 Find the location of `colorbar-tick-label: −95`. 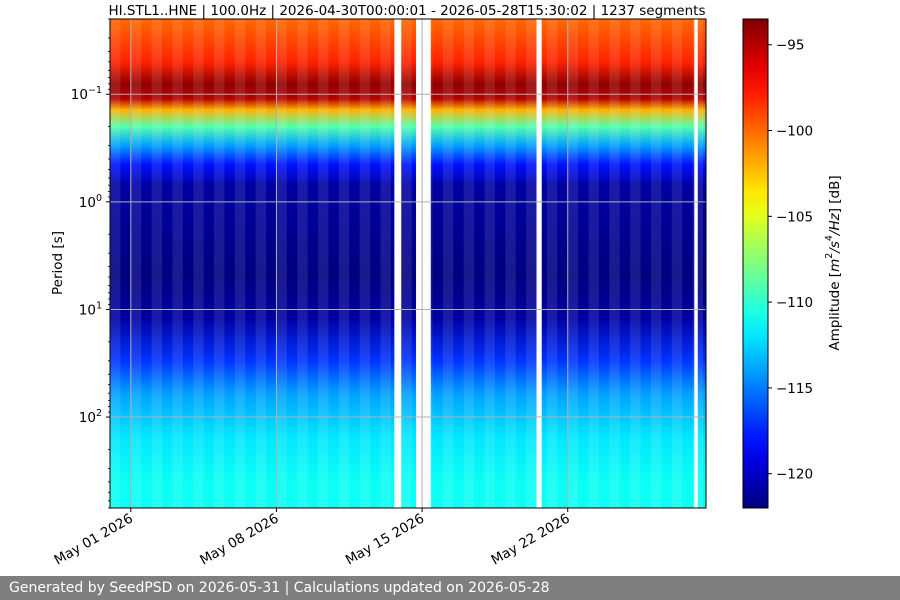

colorbar-tick-label: −95 is located at coordinates (790, 46).